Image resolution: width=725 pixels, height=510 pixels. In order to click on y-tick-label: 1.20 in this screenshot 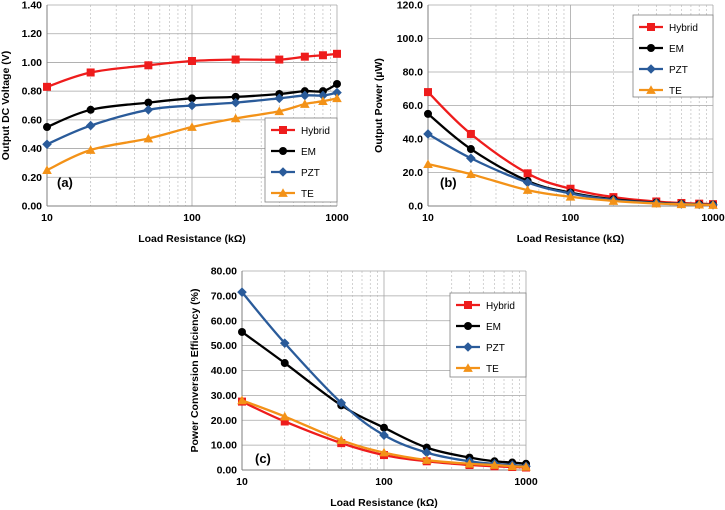, I will do `click(32, 34)`.